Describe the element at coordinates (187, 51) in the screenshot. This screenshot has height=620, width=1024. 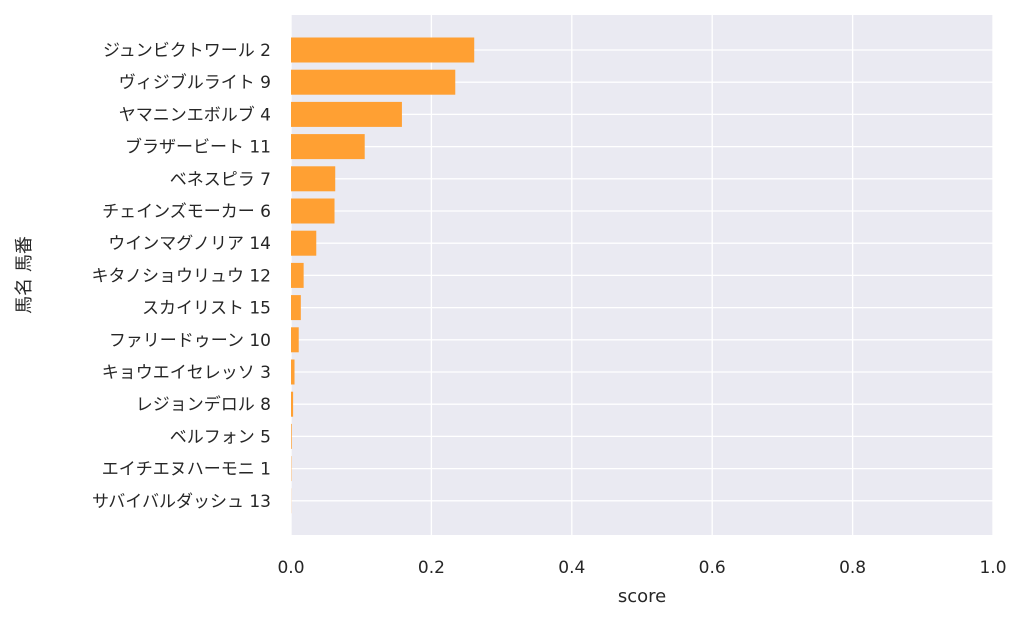
I see `y-tick-label: ジュンビクトワール 2` at that location.